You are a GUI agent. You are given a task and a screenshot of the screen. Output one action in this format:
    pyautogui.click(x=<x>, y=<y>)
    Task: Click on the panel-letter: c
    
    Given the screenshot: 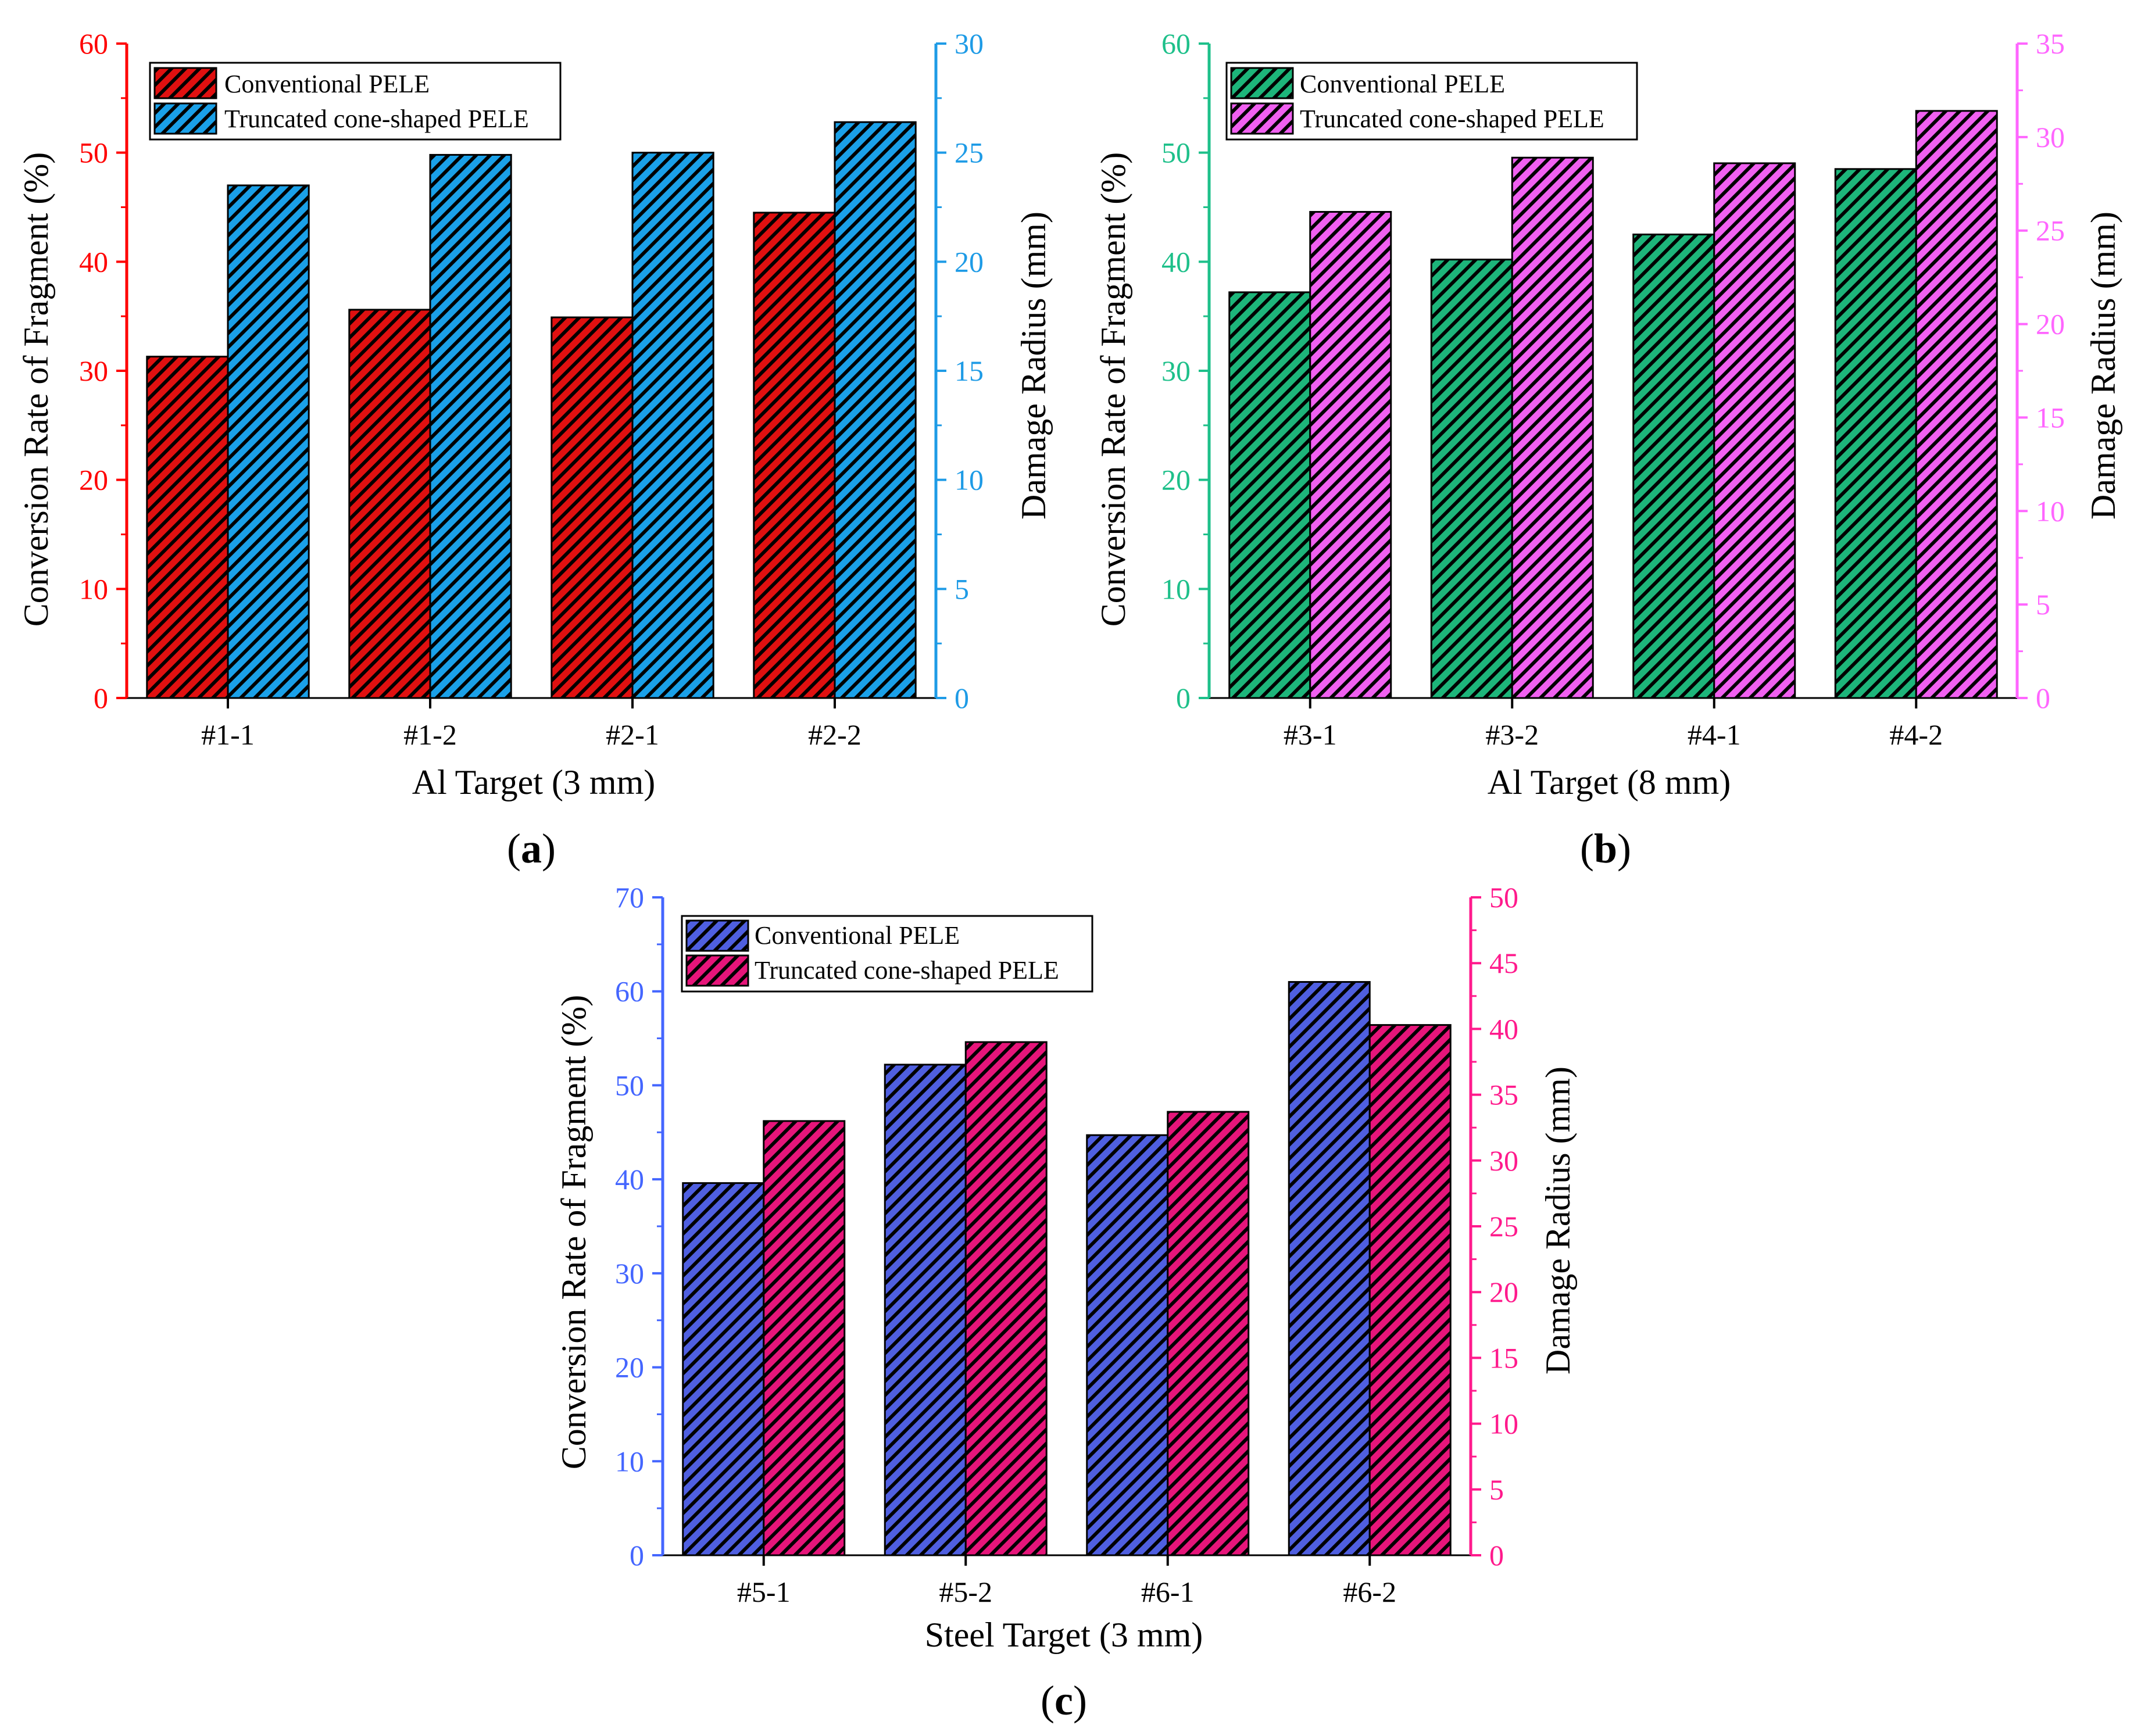 What is the action you would take?
    pyautogui.click(x=1064, y=1700)
    